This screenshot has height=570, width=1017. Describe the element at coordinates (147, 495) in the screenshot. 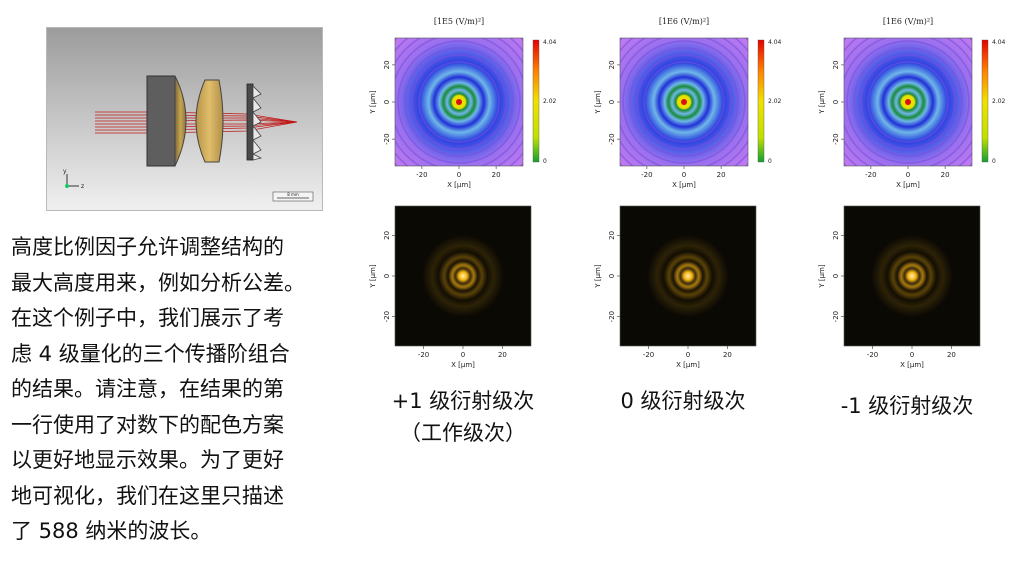

I see `description-line: 地可视化，我们在这里只描述` at that location.